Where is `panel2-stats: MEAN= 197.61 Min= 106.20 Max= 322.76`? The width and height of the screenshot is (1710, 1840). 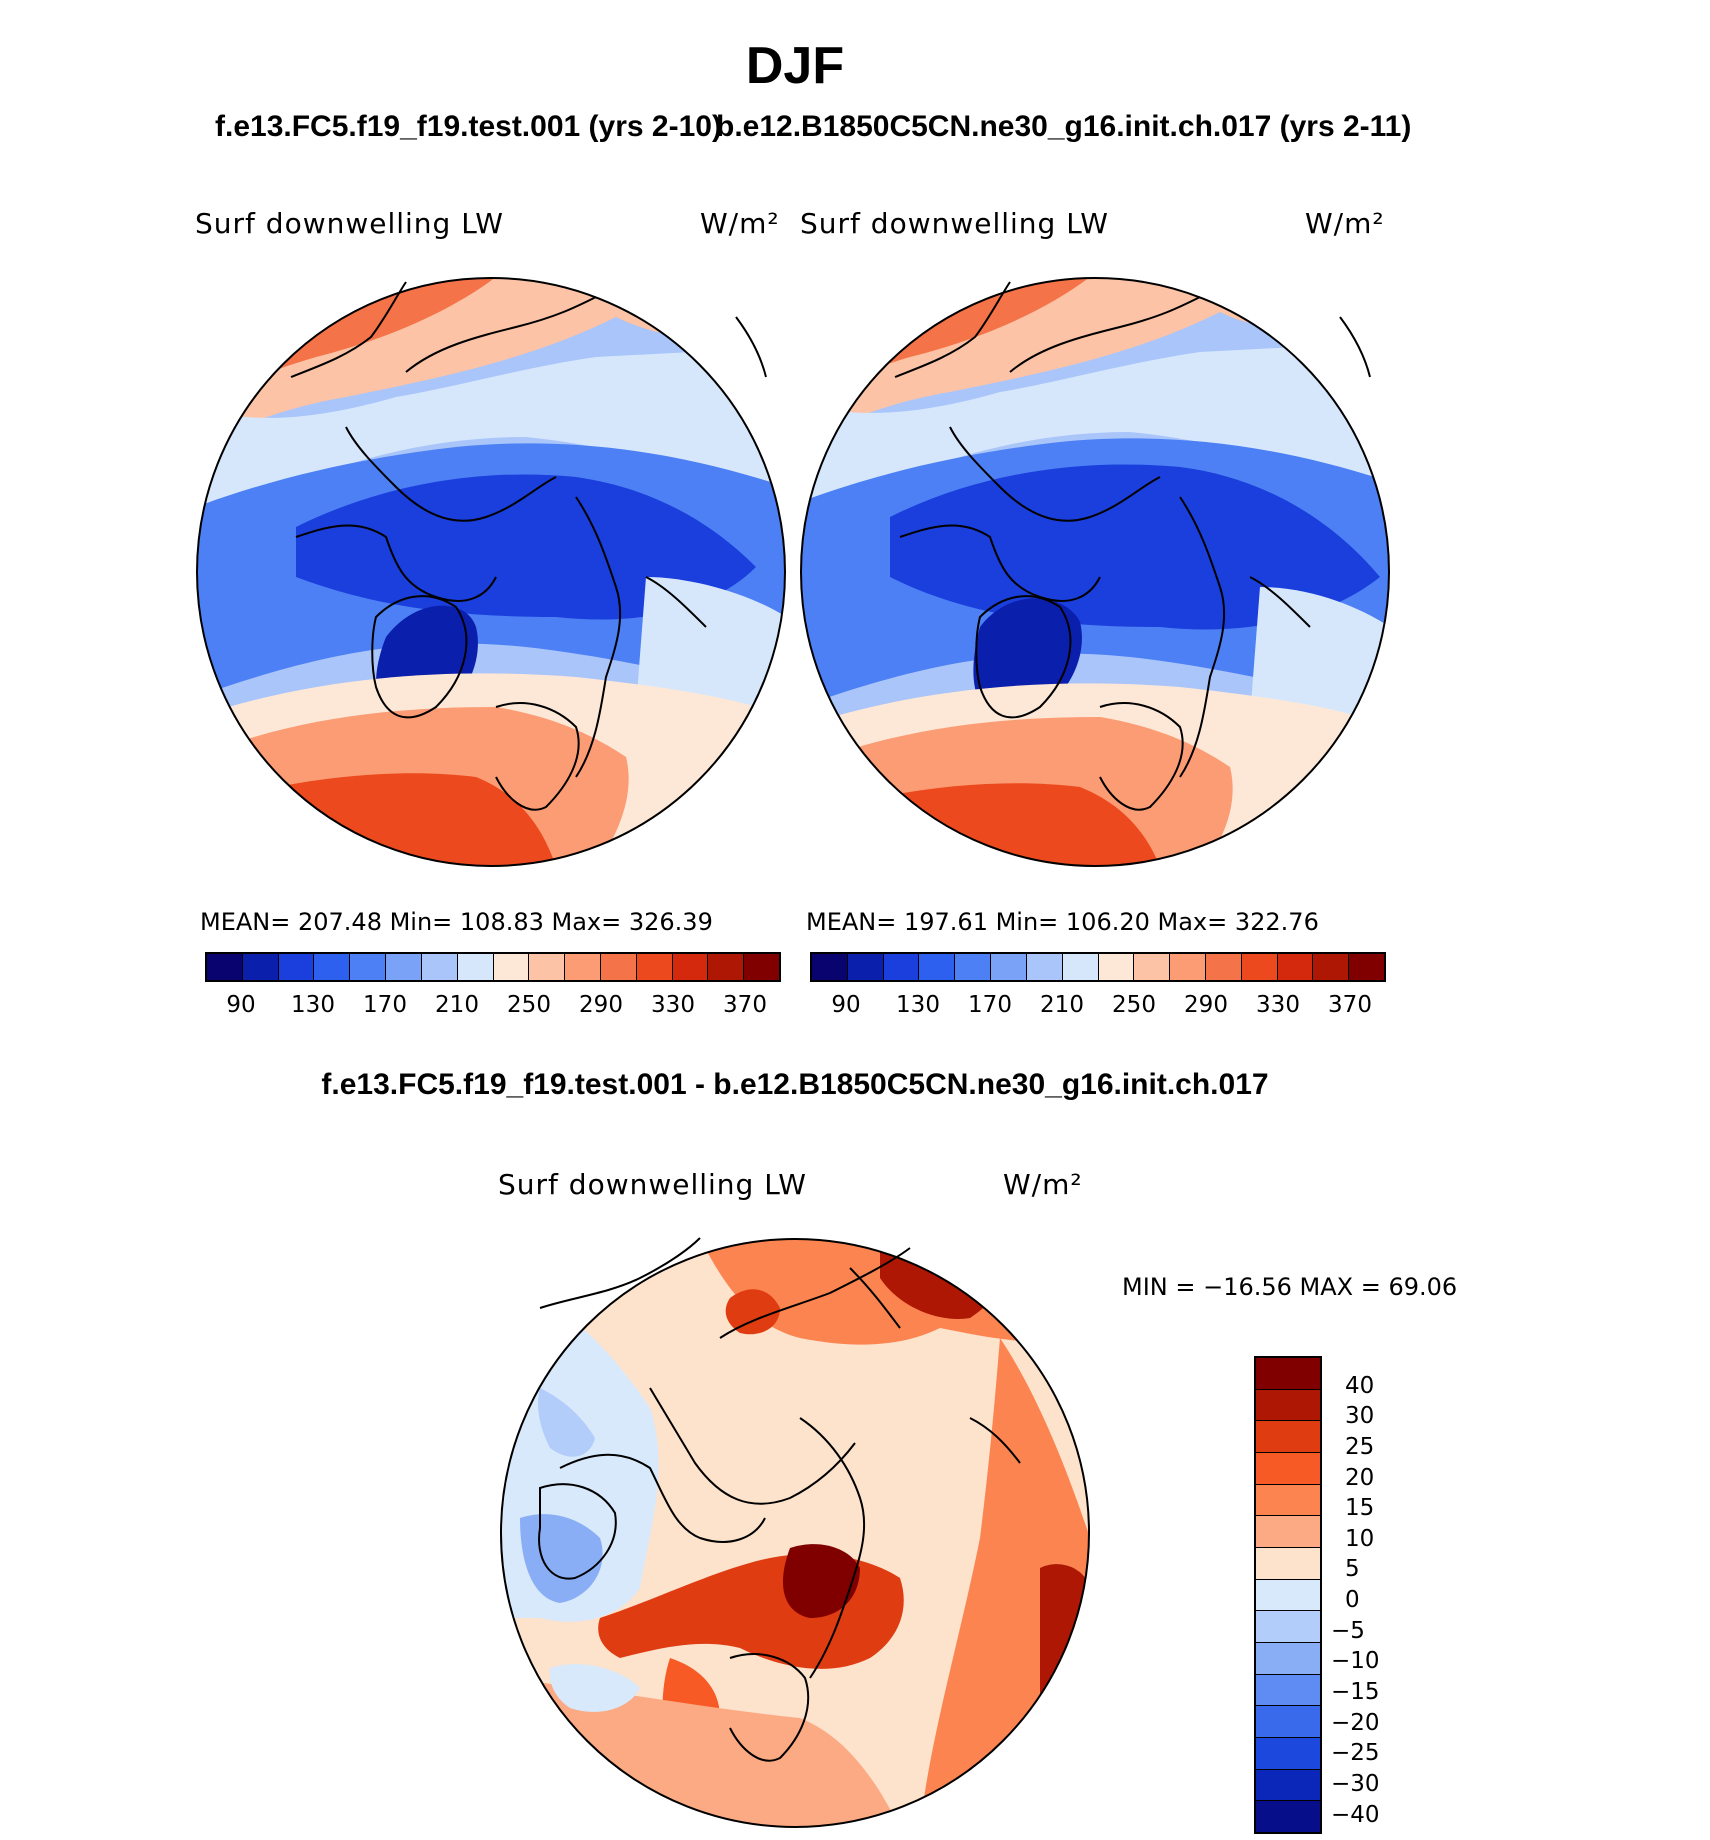 panel2-stats: MEAN= 197.61 Min= 106.20 Max= 322.76 is located at coordinates (1062, 922).